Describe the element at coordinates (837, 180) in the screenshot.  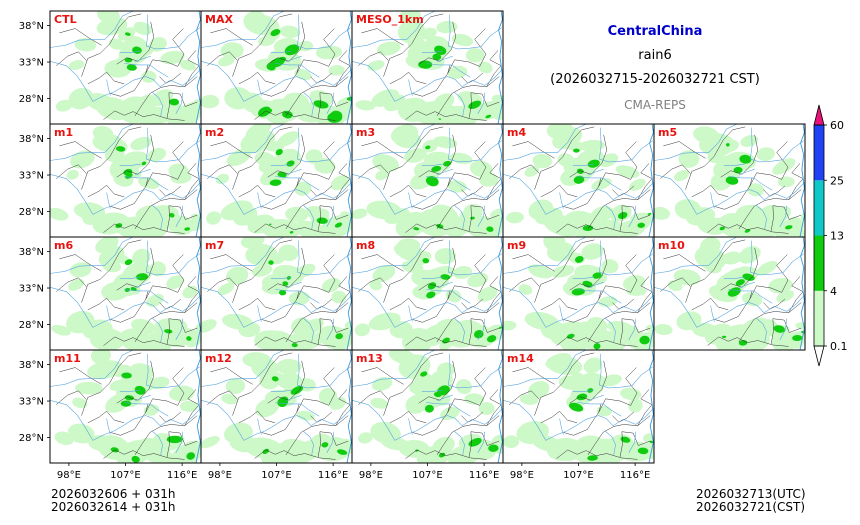
I see `colorbar-tick-label: 25` at that location.